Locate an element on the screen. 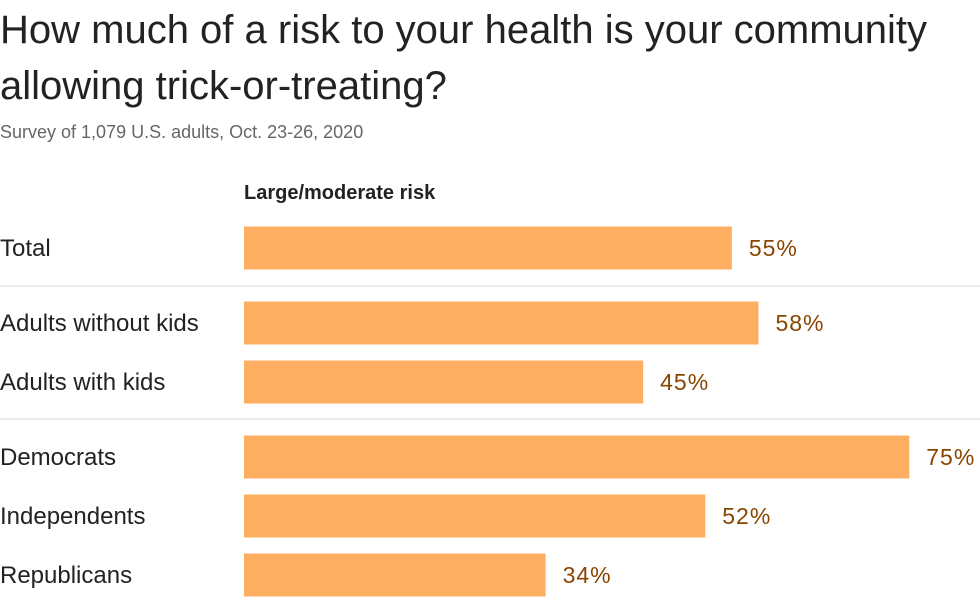  column-header: Large/moderate risk is located at coordinates (340, 193).